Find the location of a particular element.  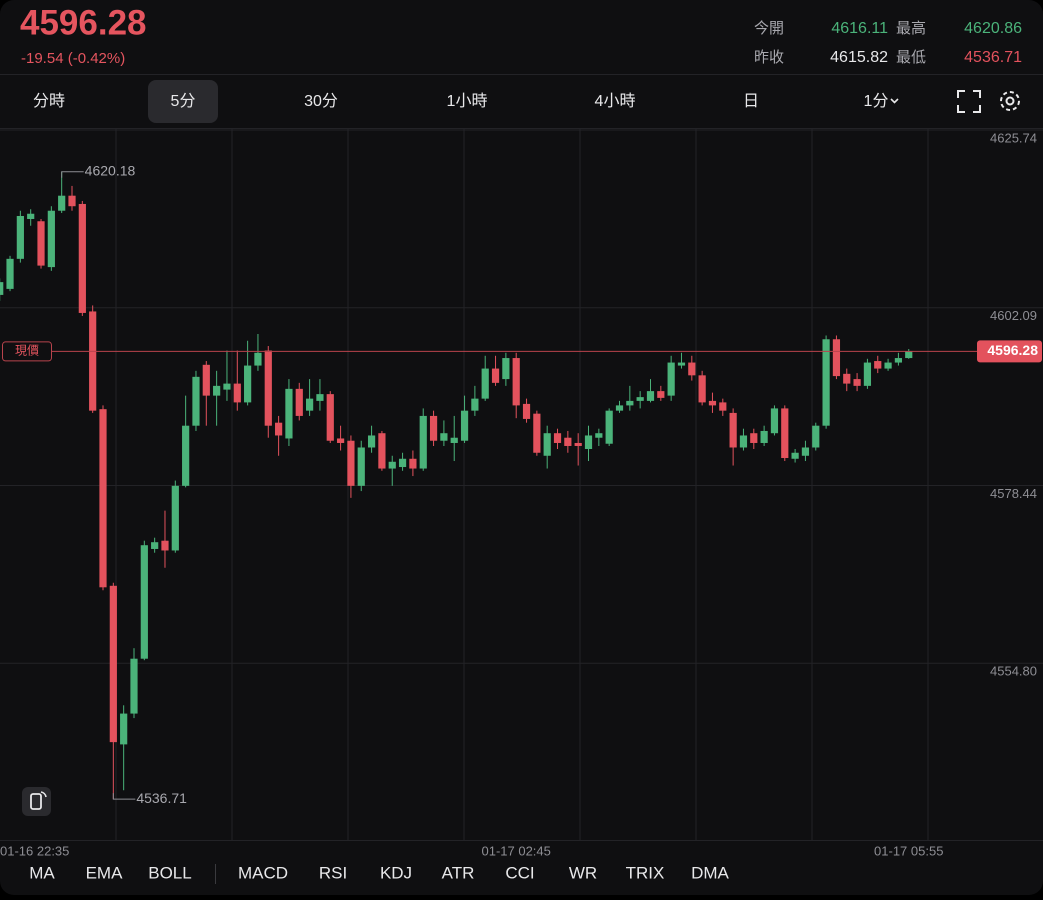

dropdown-chevron is located at coordinates (894, 101).